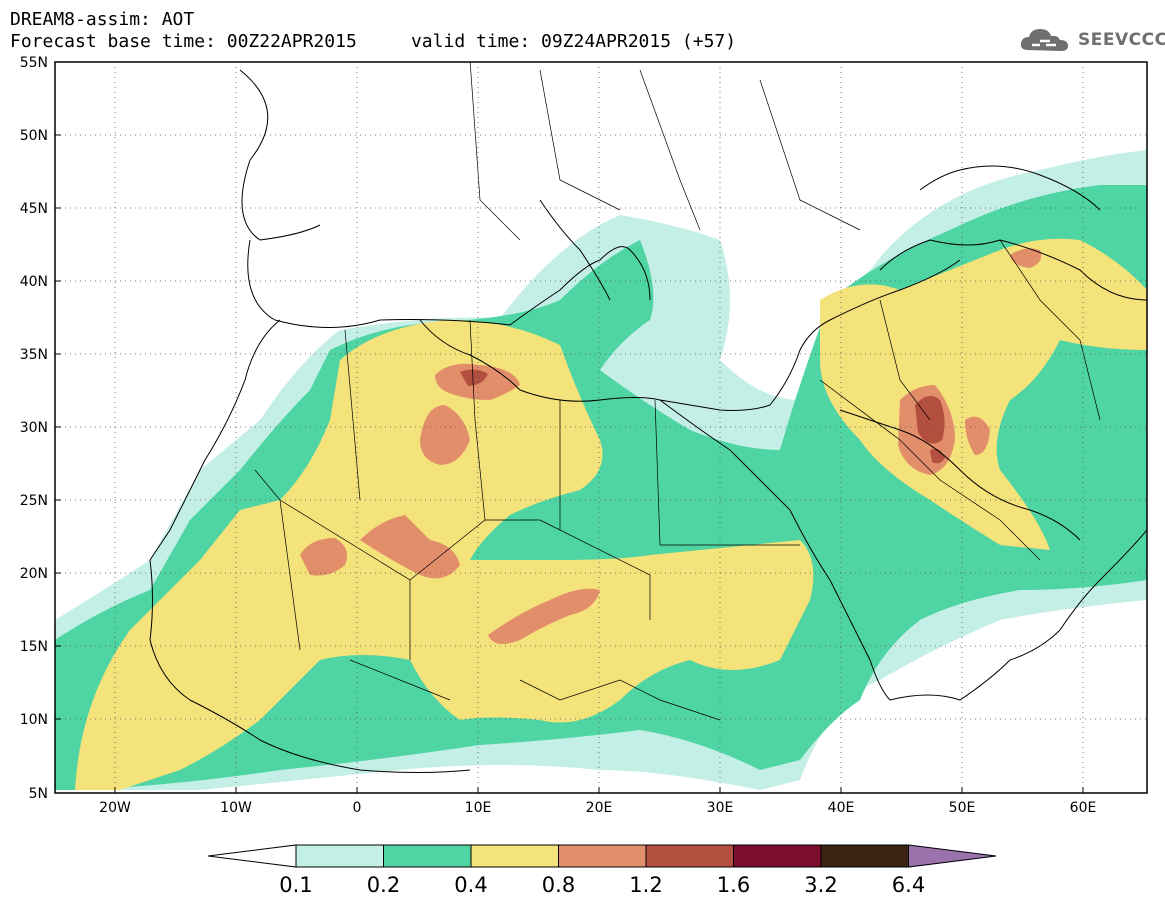 The height and width of the screenshot is (905, 1165). Describe the element at coordinates (514, 856) in the screenshot. I see `legend-swatch-0.4` at that location.